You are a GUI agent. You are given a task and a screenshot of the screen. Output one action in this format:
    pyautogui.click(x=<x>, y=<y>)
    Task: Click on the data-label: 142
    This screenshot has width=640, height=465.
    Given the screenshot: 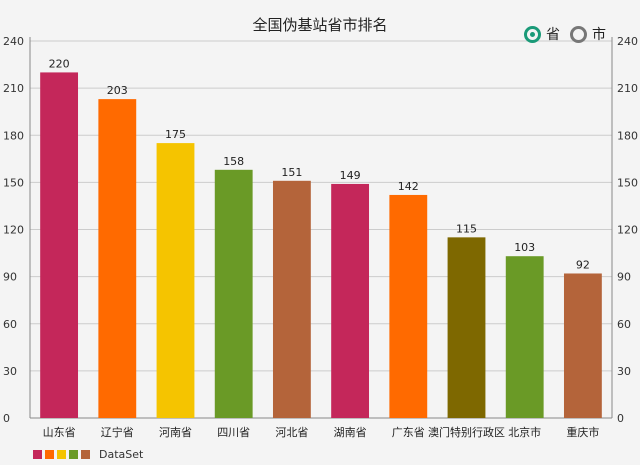 What is the action you would take?
    pyautogui.click(x=408, y=186)
    